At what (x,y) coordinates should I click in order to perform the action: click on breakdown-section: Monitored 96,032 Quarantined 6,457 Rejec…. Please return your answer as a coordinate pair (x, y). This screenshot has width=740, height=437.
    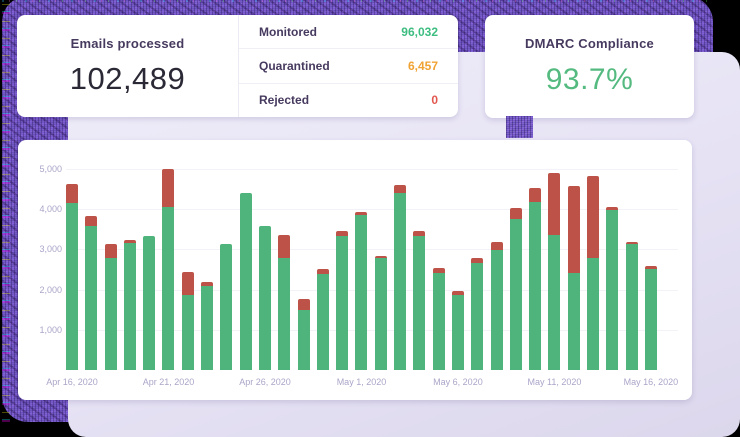
    Looking at the image, I should click on (348, 66).